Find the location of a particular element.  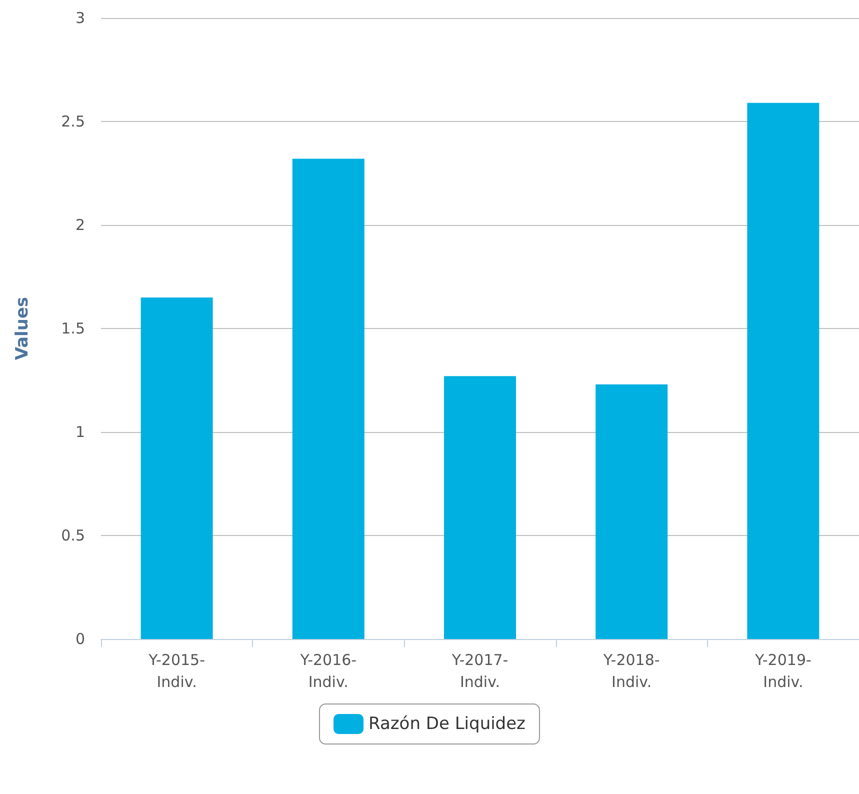

x-tick-label: Y-2019-Indiv. is located at coordinates (783, 671).